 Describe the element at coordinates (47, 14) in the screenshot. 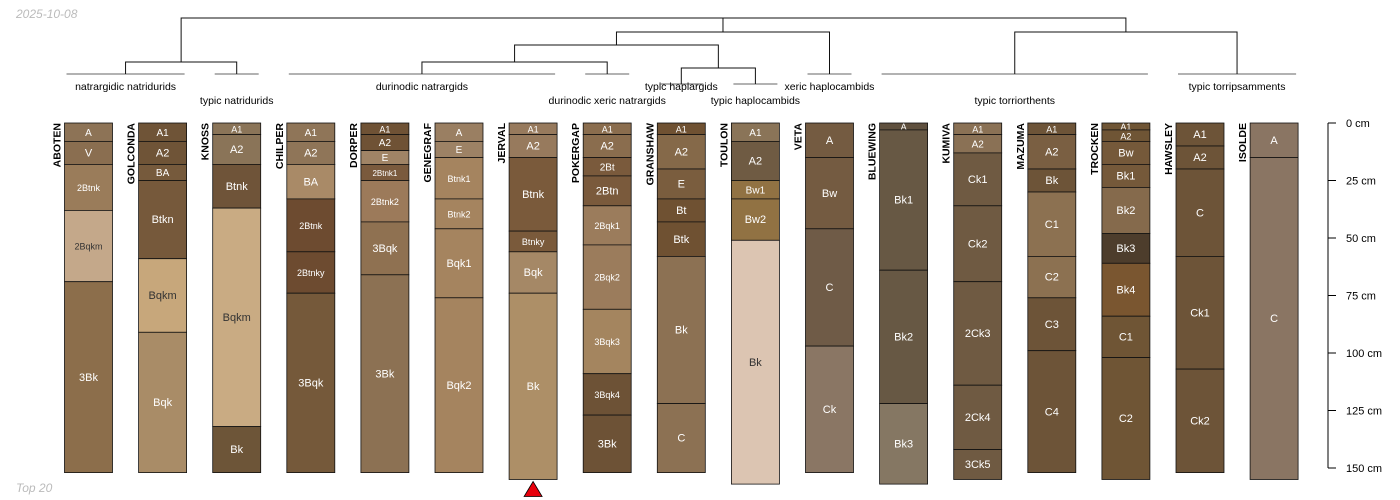

I see `date-label: 2025-10-08` at that location.